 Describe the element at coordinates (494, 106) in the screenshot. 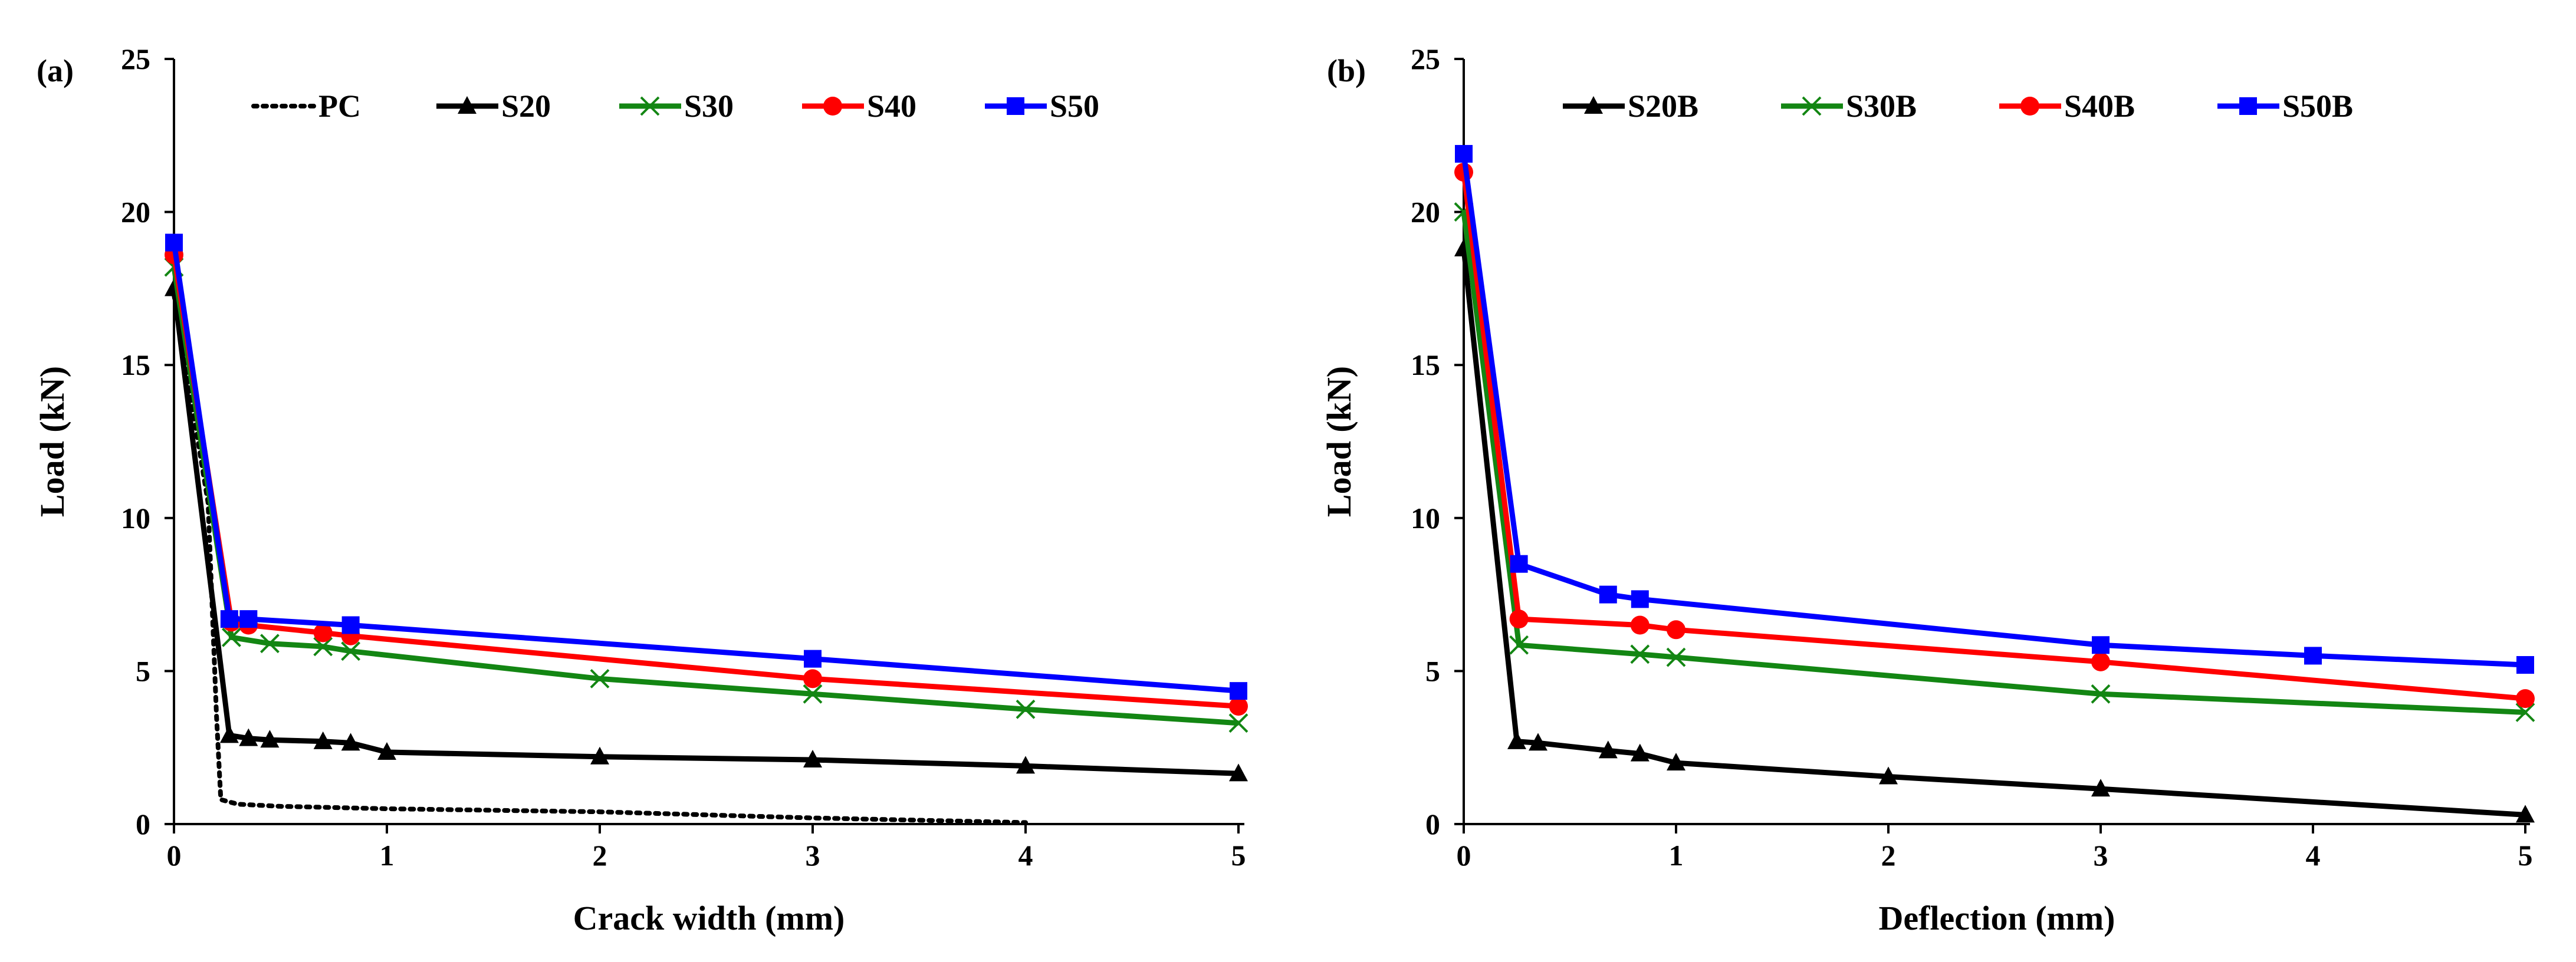

I see `legend-item: S20` at that location.